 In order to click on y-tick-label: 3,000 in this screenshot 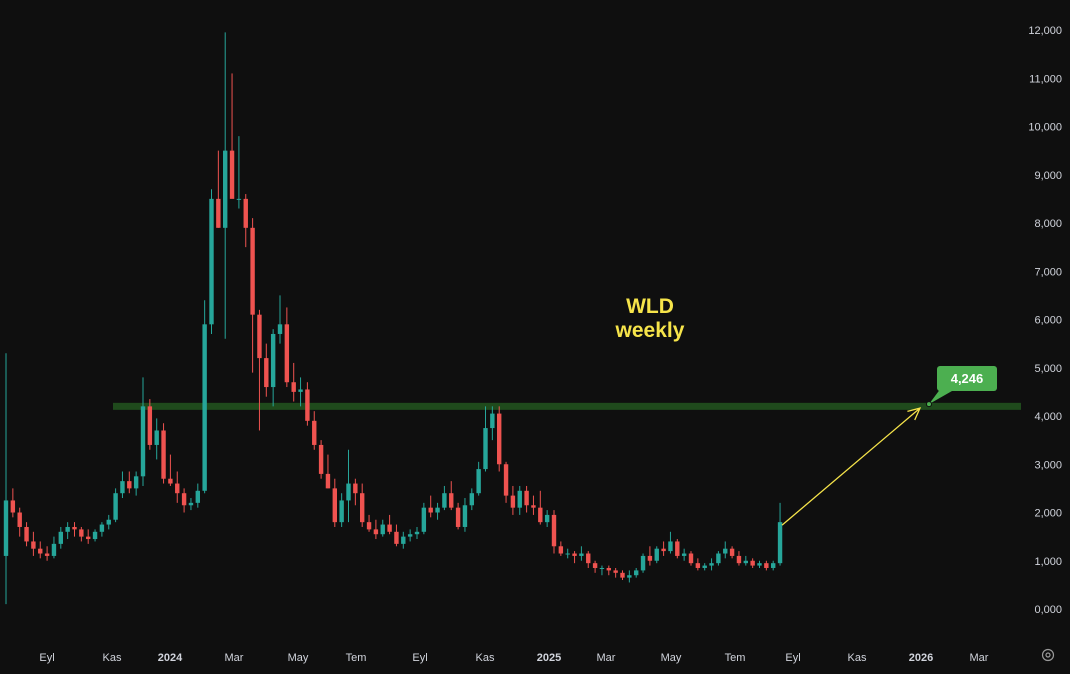, I will do `click(1048, 465)`.